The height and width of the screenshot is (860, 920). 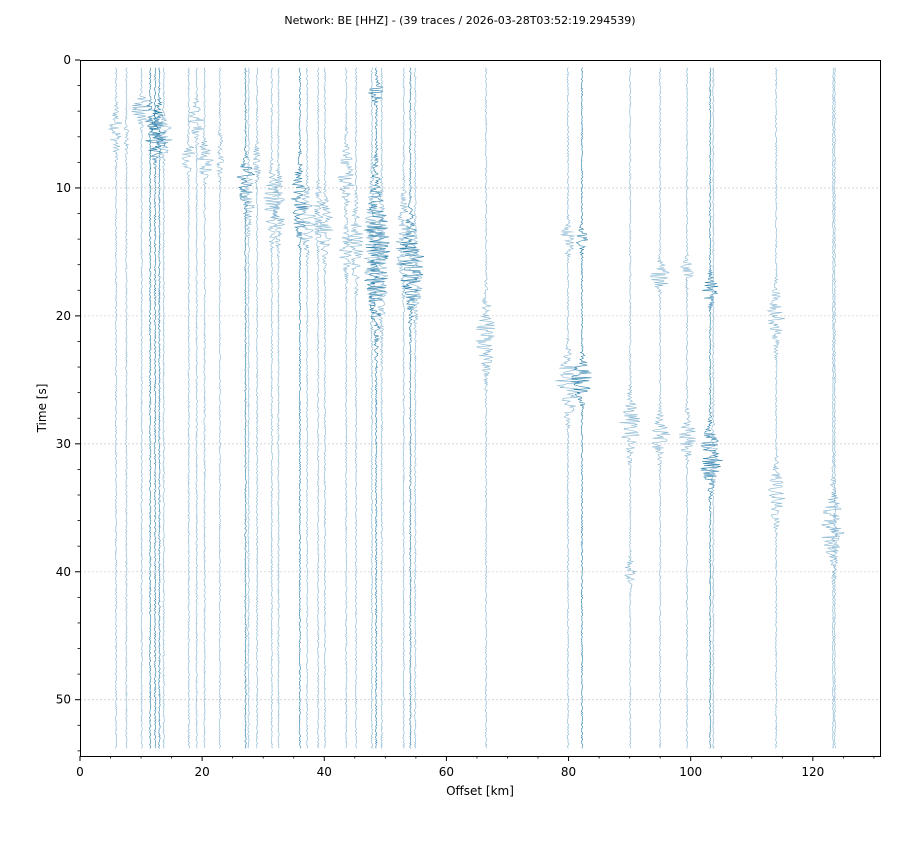 What do you see at coordinates (80, 772) in the screenshot?
I see `x-tick-label: 0` at bounding box center [80, 772].